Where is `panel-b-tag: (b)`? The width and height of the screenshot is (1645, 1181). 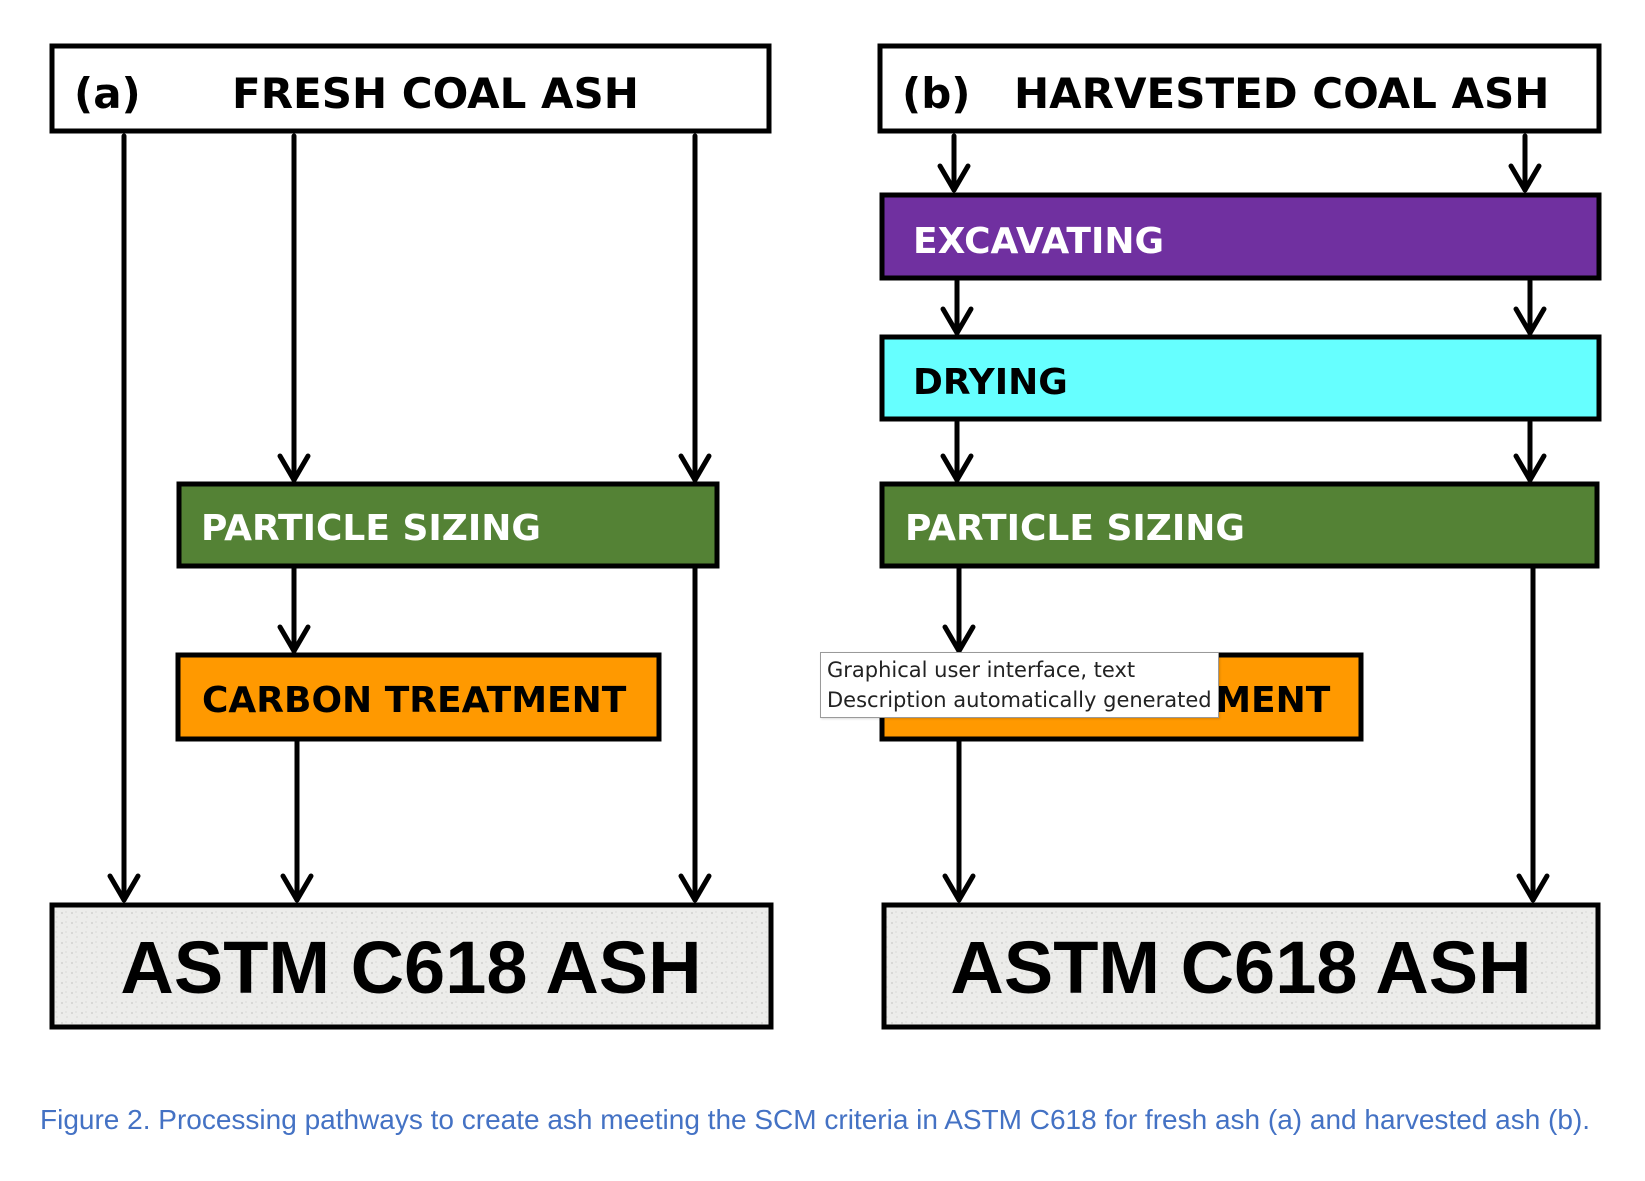 panel-b-tag: (b) is located at coordinates (936, 93).